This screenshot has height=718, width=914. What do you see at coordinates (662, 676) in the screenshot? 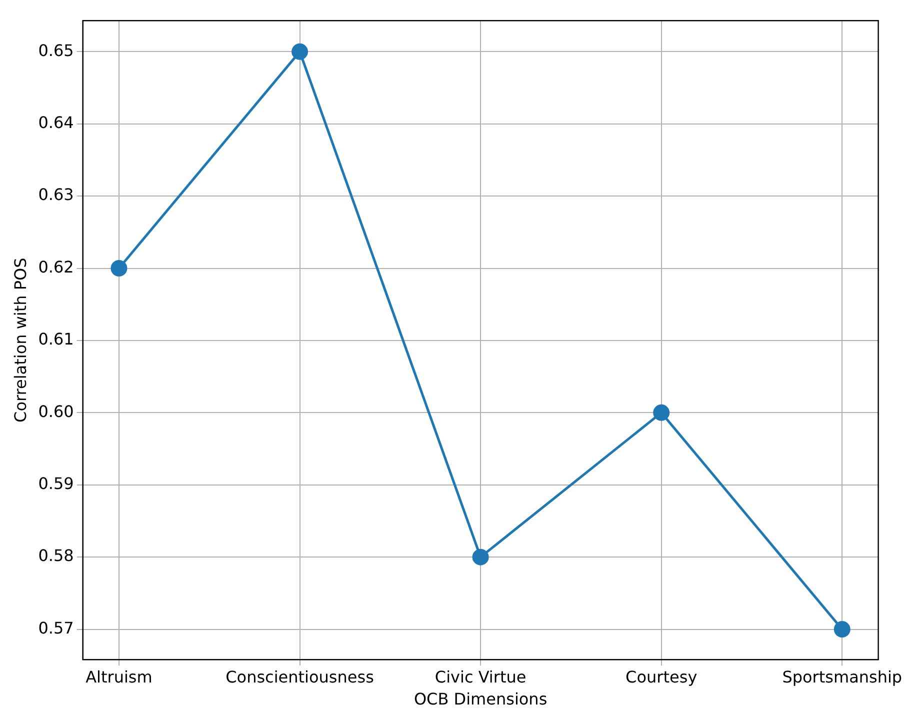
I see `x-tick-label: Courtesy` at bounding box center [662, 676].